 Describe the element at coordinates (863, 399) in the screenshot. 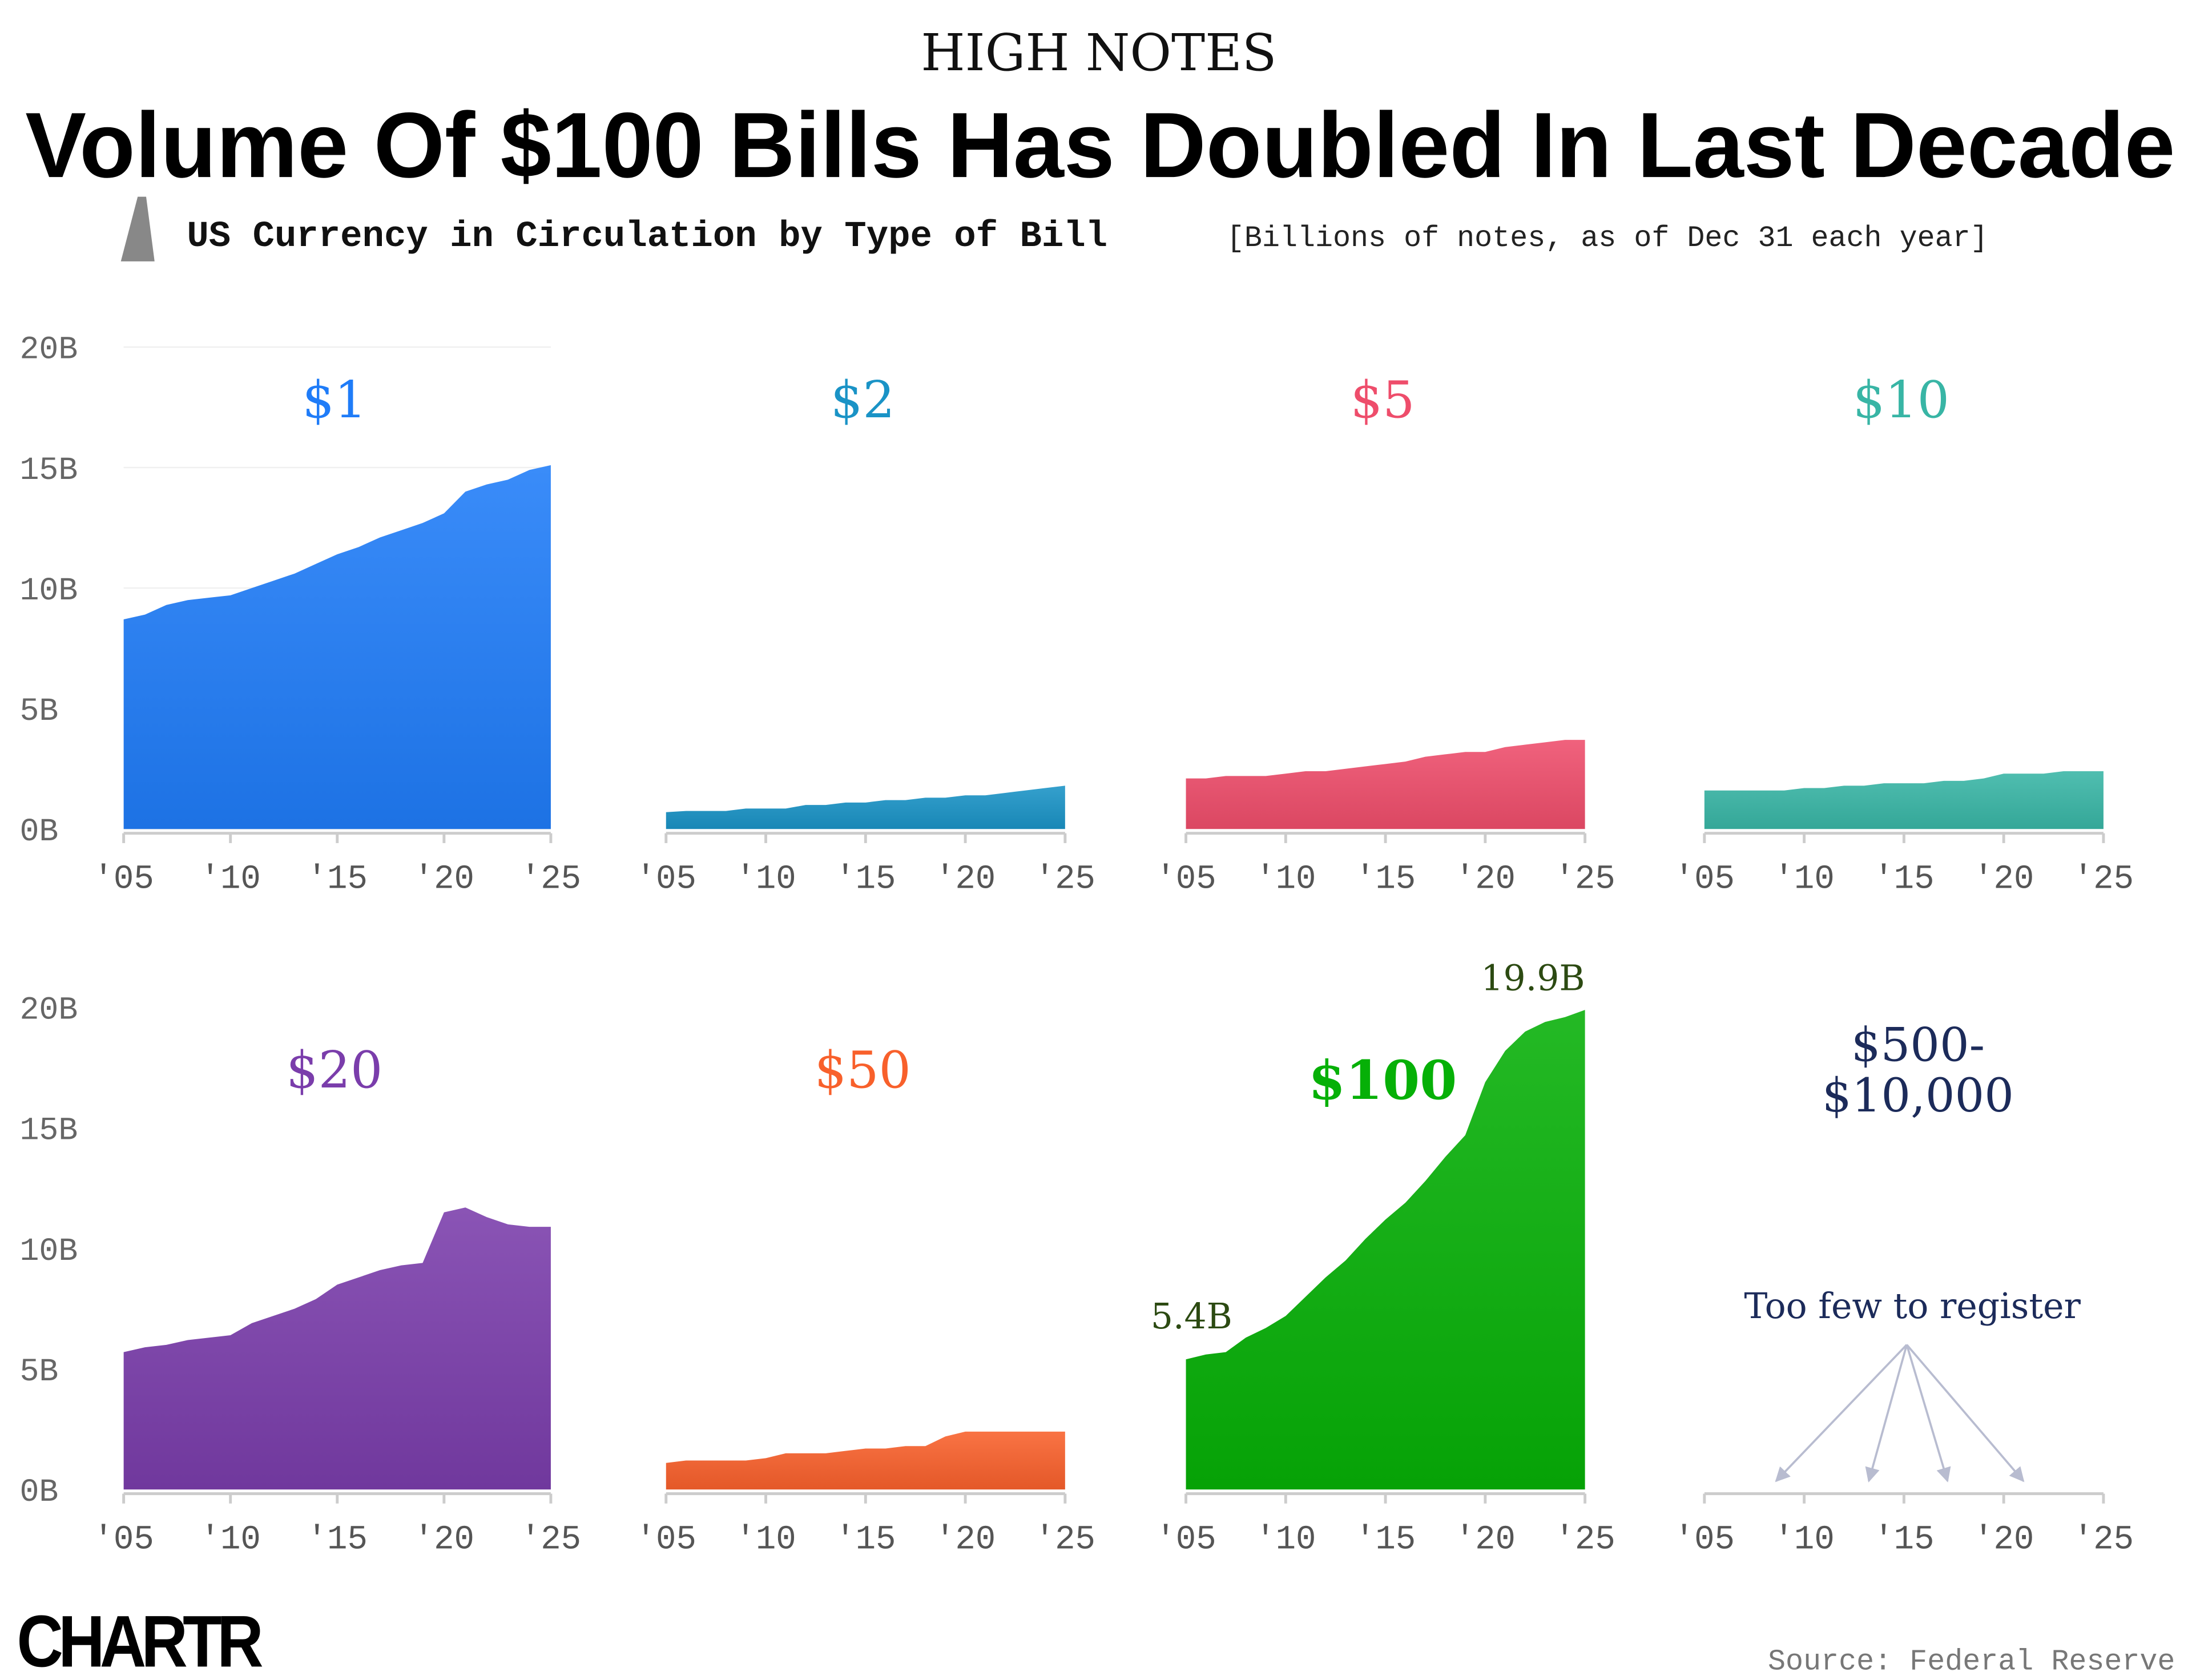

I see `panel-title: $2` at that location.